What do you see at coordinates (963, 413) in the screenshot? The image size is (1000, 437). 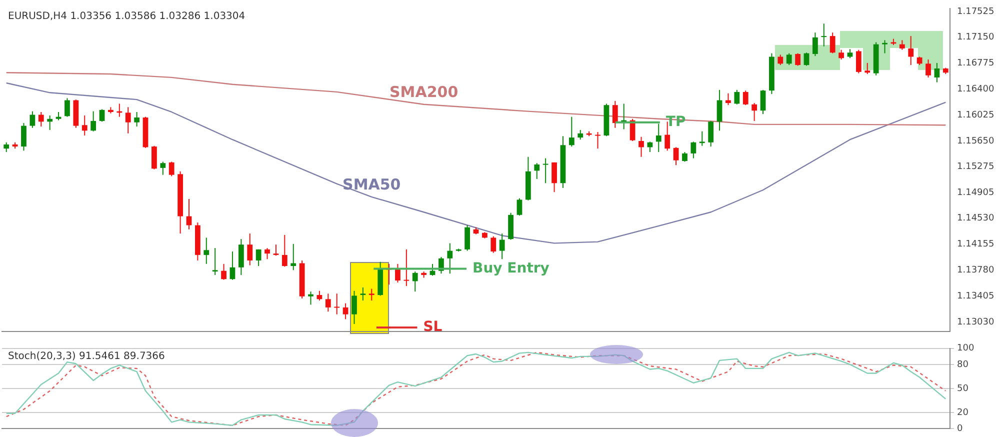 I see `y-tick-label: 20` at bounding box center [963, 413].